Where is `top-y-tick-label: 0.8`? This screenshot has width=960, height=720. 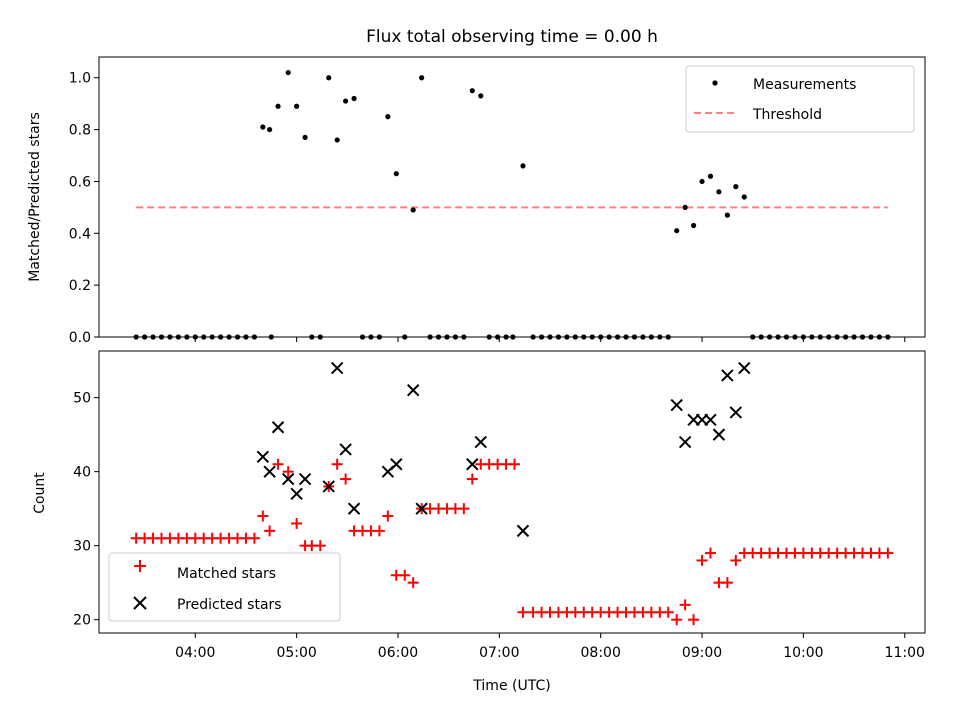 top-y-tick-label: 0.8 is located at coordinates (80, 131).